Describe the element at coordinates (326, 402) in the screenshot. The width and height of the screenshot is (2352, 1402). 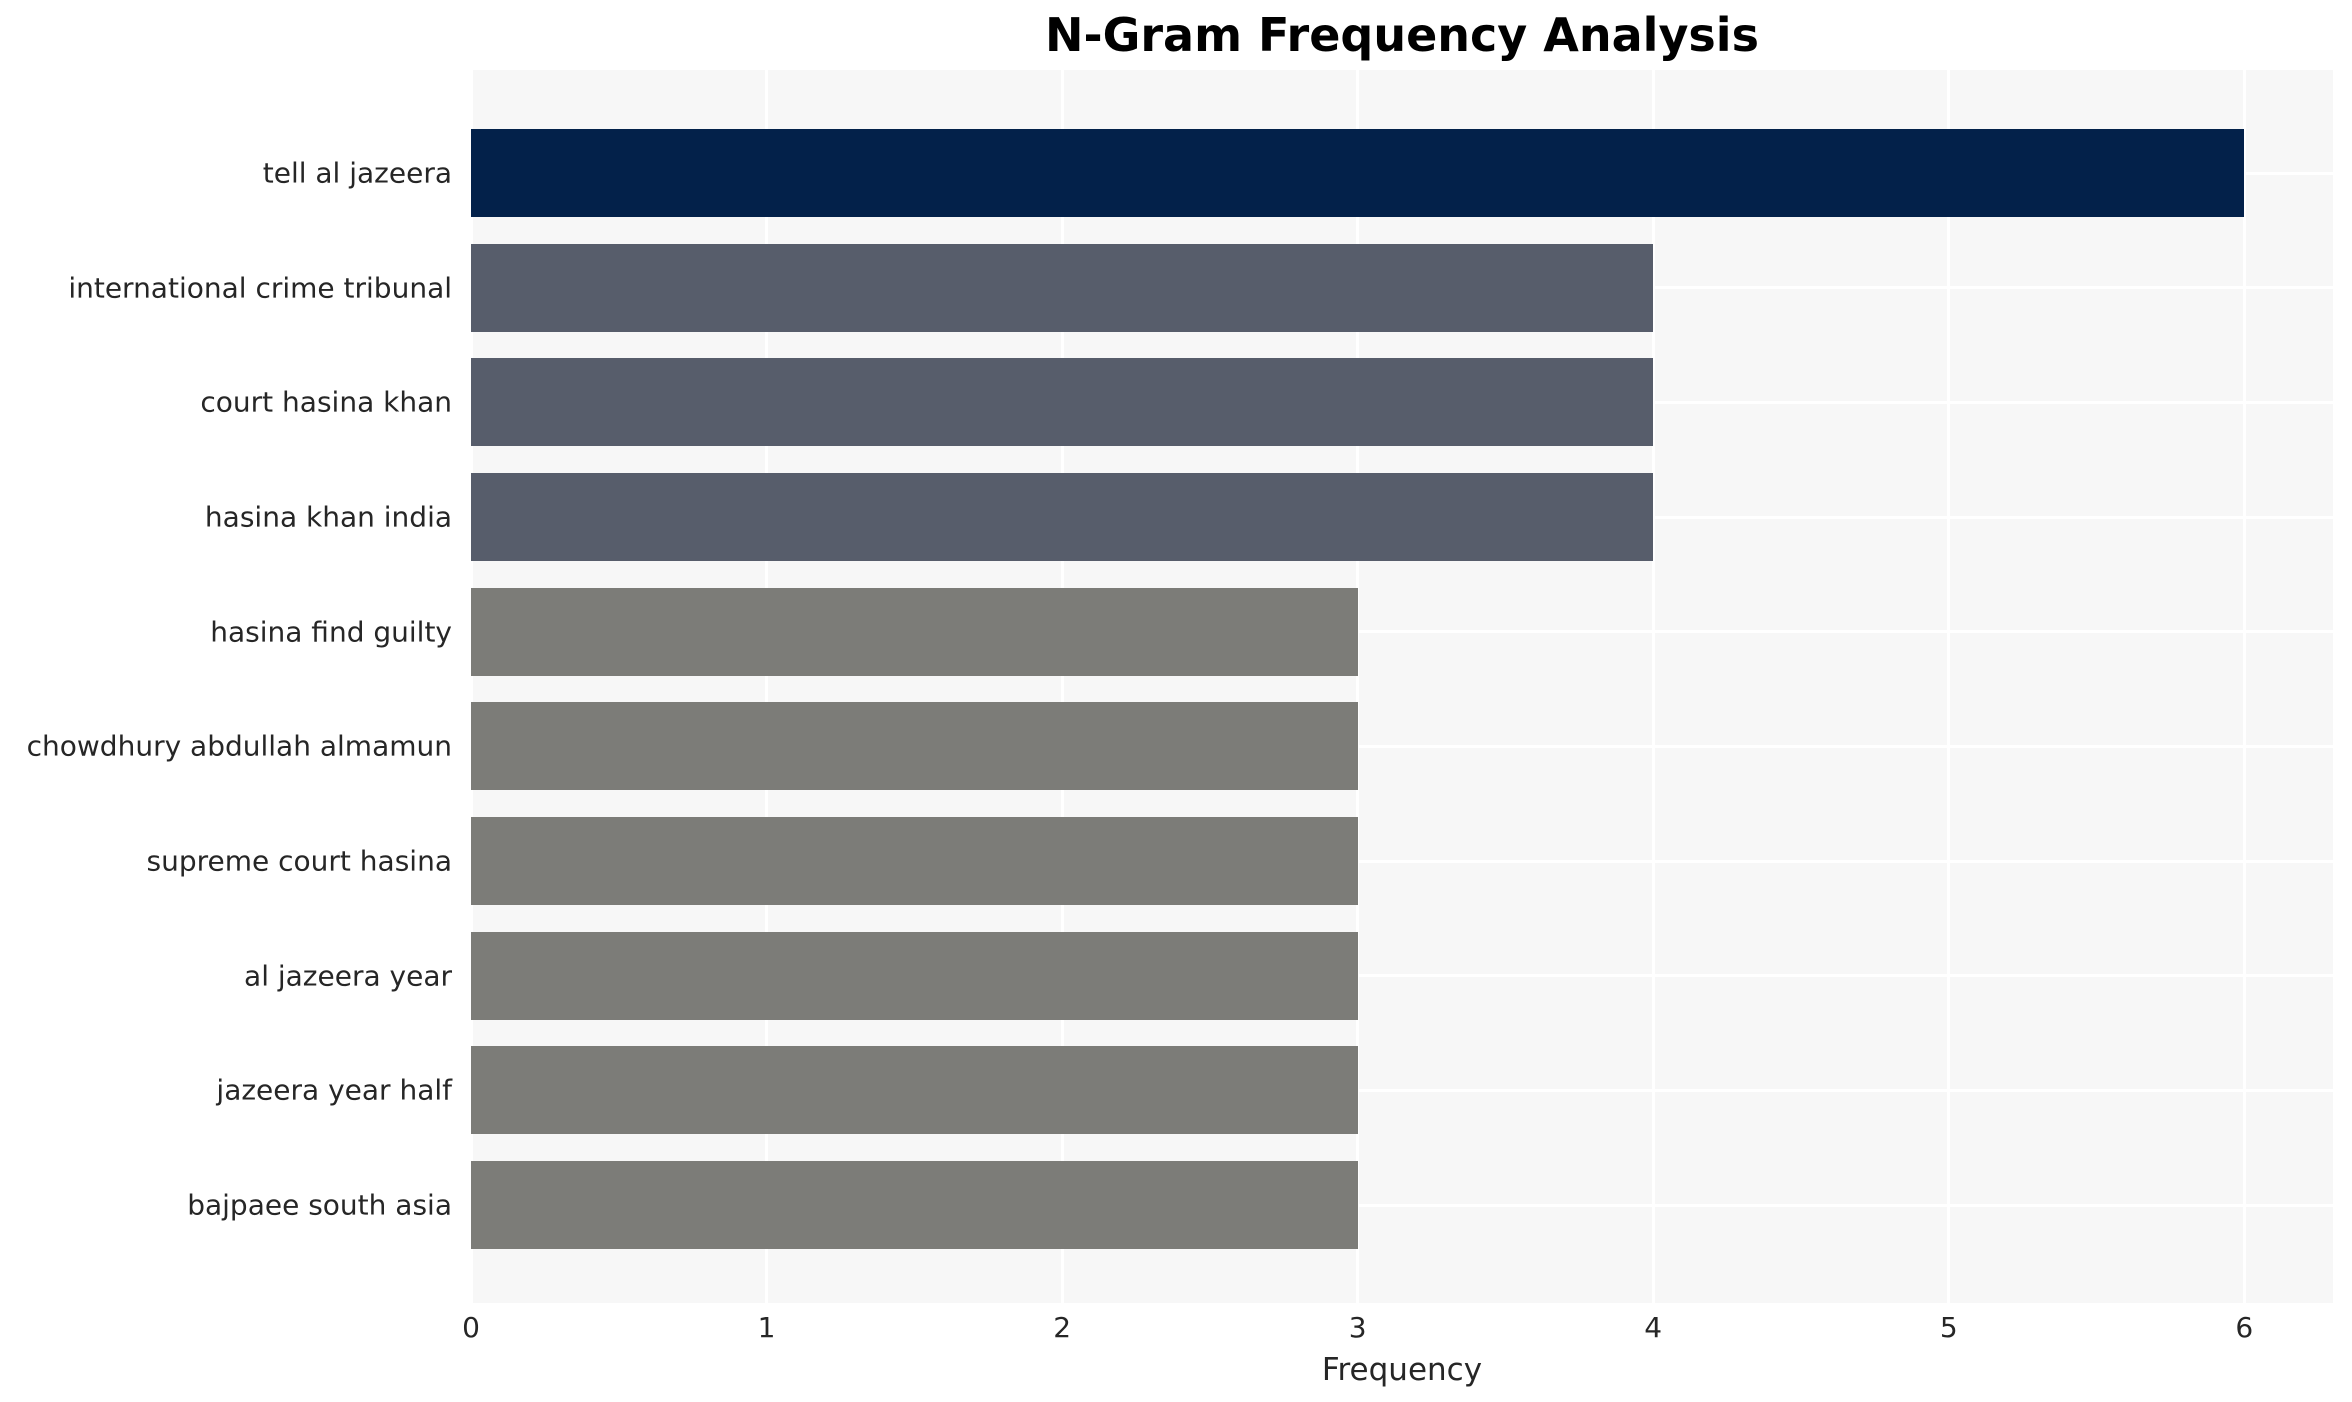
I see `category-label: court hasina khan` at that location.